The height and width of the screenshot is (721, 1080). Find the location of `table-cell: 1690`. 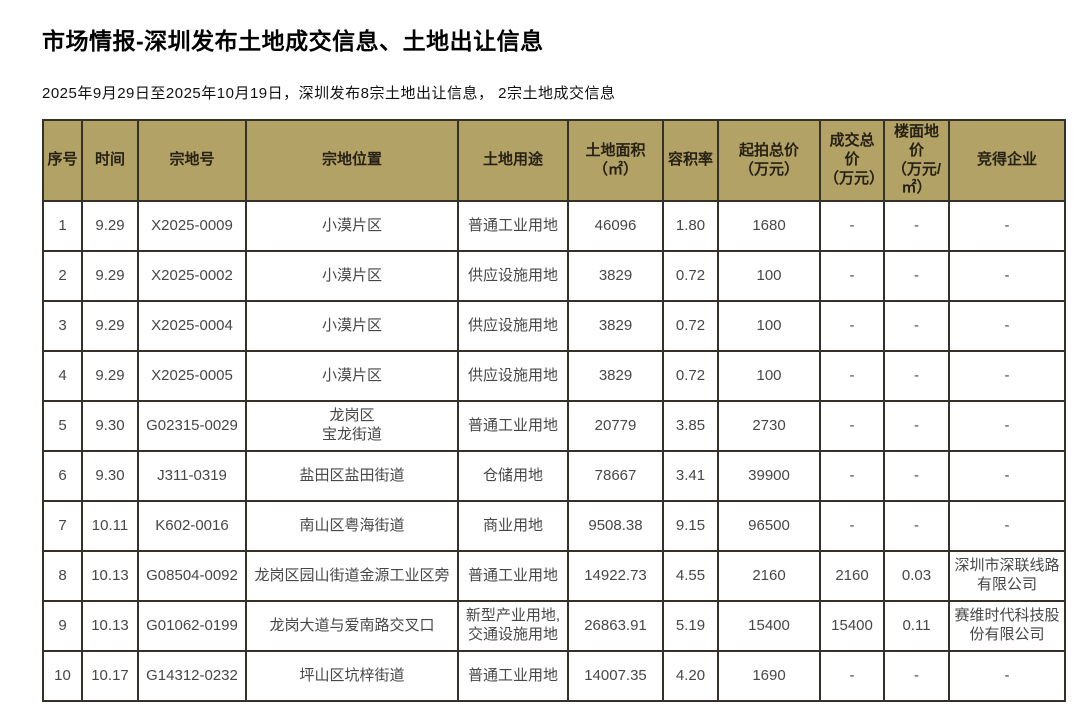

table-cell: 1690 is located at coordinates (769, 676).